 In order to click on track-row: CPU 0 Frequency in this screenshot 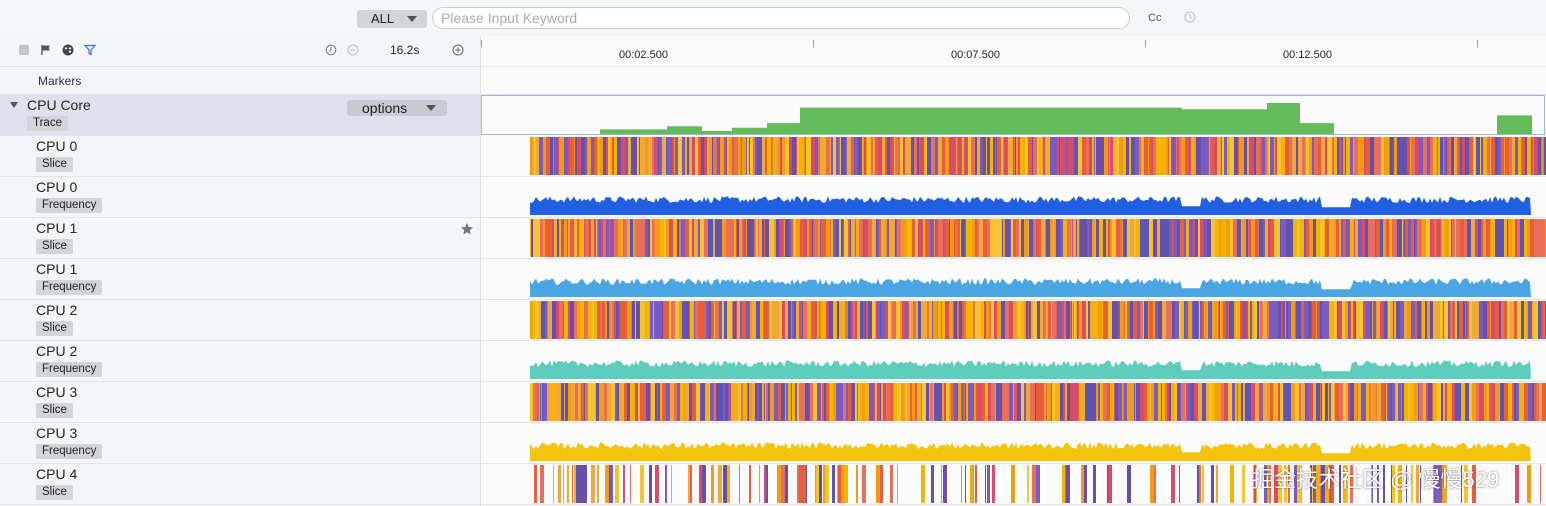, I will do `click(240, 197)`.